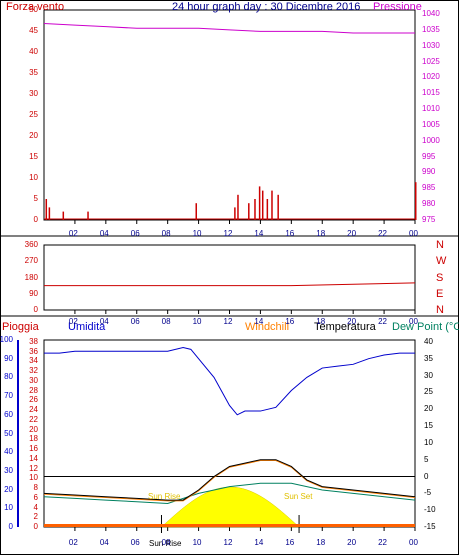 The width and height of the screenshot is (459, 555). Describe the element at coordinates (426, 476) in the screenshot. I see `temperature-tick-label: 0` at that location.